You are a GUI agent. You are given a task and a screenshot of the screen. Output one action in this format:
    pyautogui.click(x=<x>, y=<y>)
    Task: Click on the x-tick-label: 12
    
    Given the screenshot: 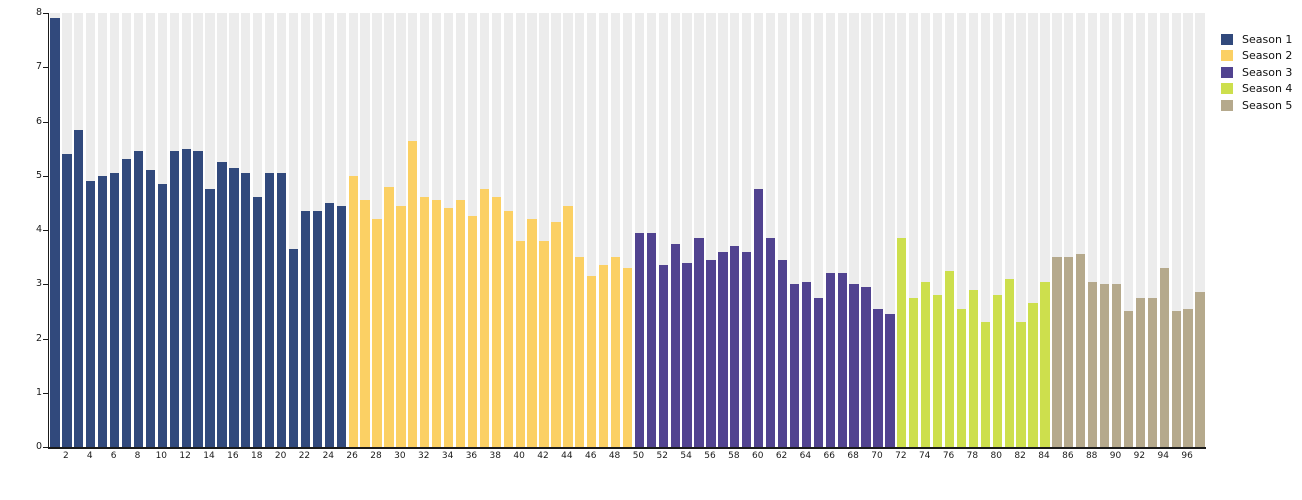 What is the action you would take?
    pyautogui.click(x=185, y=456)
    